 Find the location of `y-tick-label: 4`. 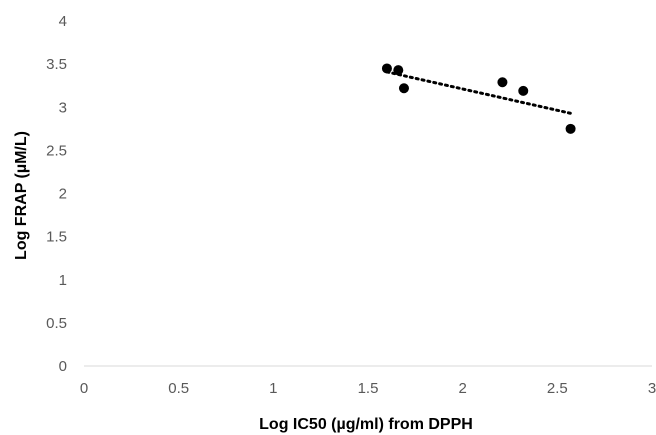

y-tick-label: 4 is located at coordinates (63, 21).